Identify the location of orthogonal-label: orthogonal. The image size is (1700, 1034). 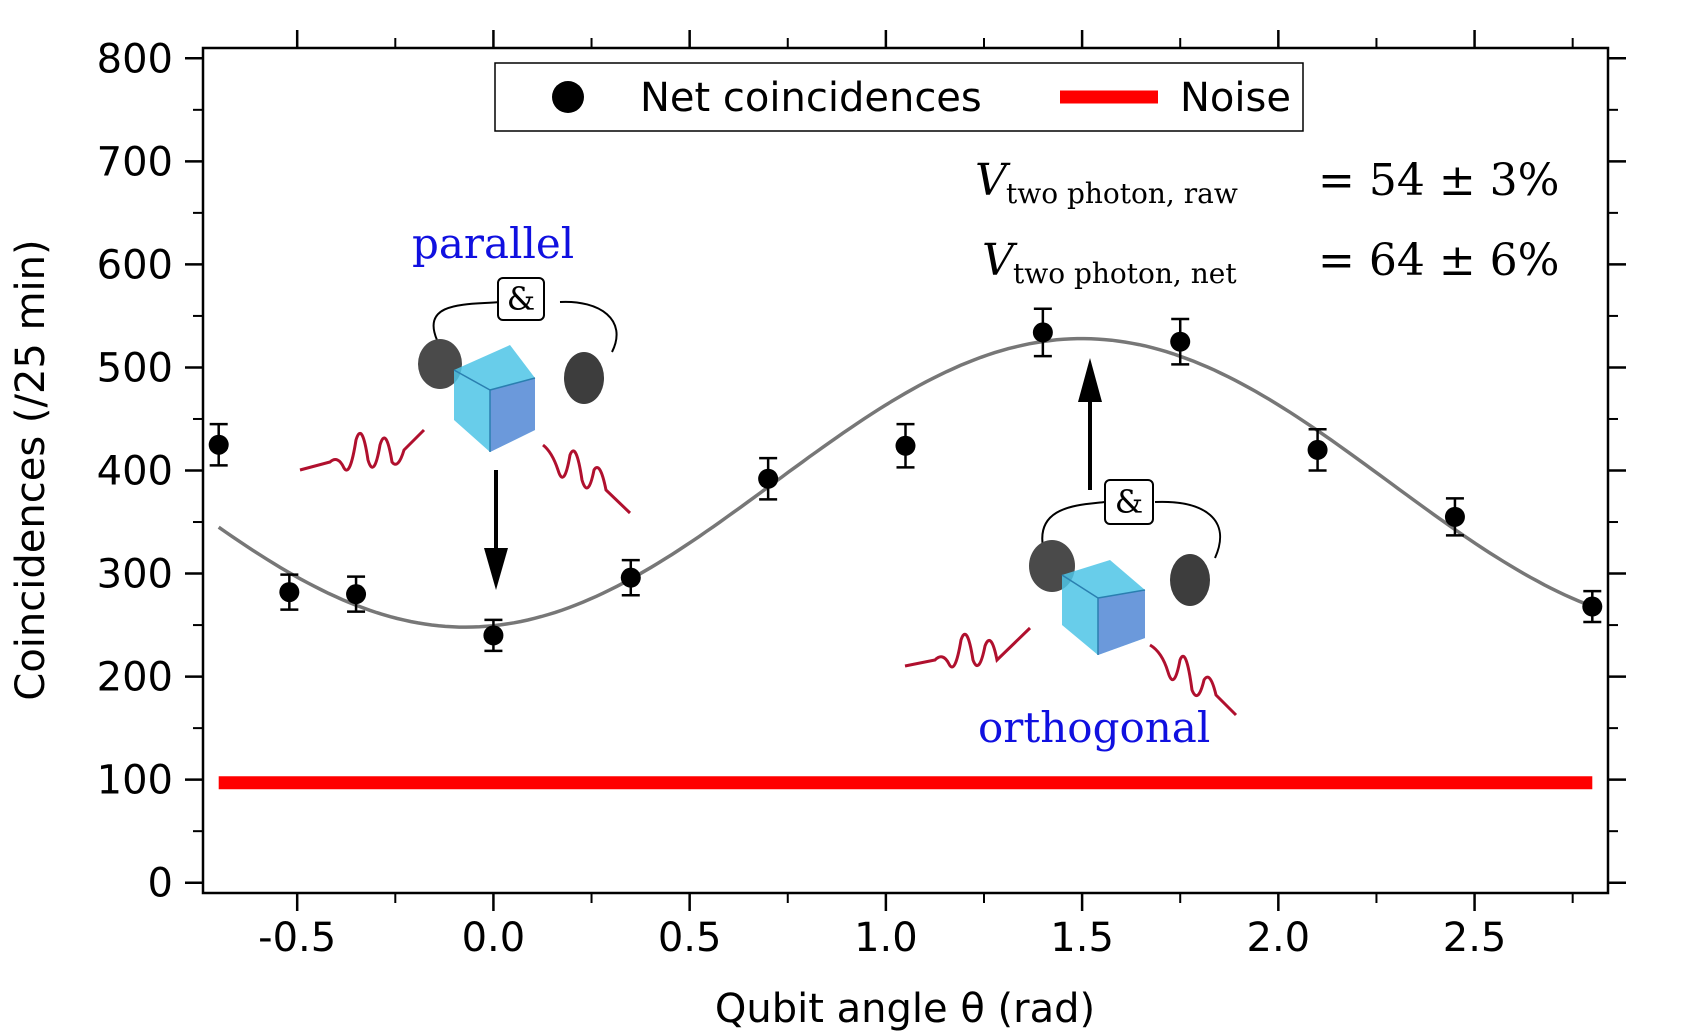
(1094, 727).